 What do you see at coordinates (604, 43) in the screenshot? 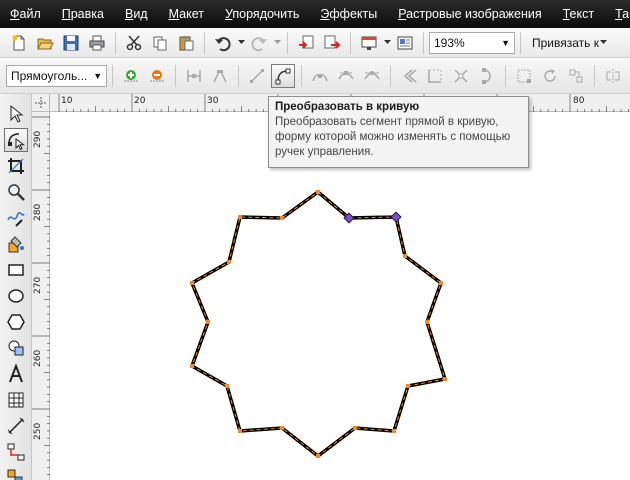
I see `snap-dropdown-arrow` at bounding box center [604, 43].